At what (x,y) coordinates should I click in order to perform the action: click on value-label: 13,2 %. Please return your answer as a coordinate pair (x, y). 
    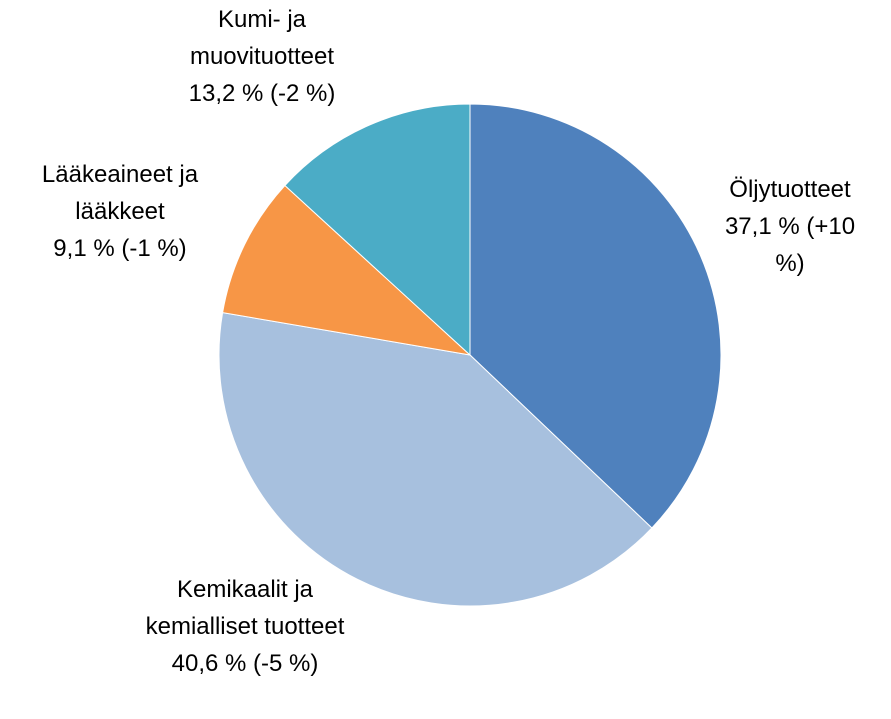
    Looking at the image, I should click on (226, 93).